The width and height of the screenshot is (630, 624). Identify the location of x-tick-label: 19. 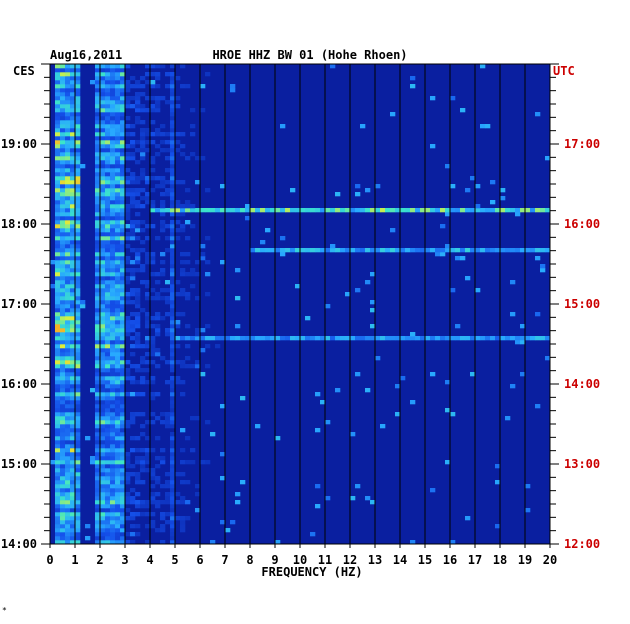
(525, 560).